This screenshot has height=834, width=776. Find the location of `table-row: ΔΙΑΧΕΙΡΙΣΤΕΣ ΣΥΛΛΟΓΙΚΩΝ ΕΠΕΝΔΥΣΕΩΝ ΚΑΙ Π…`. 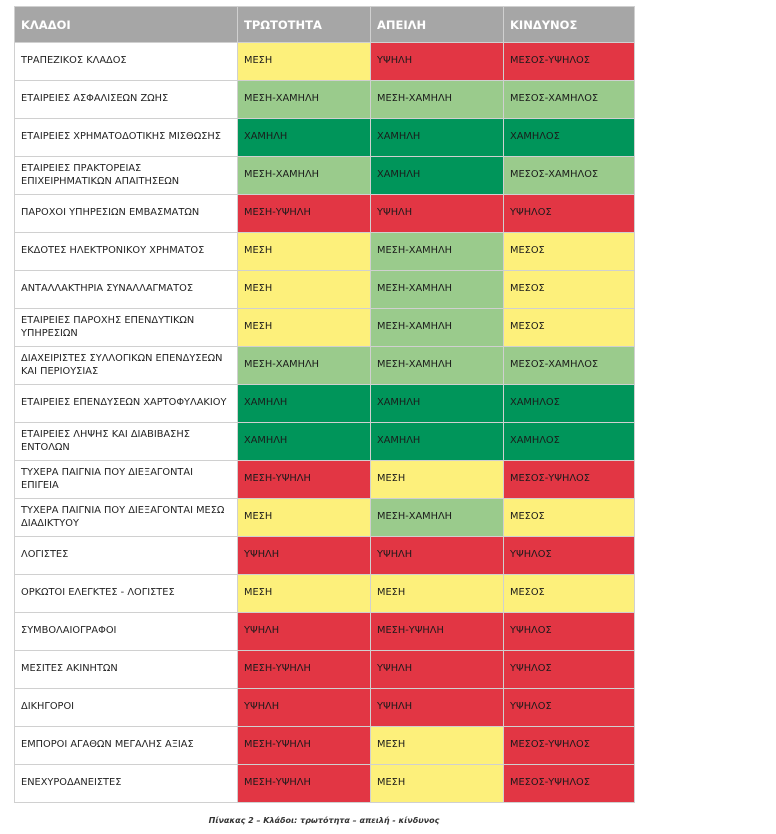

table-row: ΔΙΑΧΕΙΡΙΣΤΕΣ ΣΥΛΛΟΓΙΚΩΝ ΕΠΕΝΔΥΣΕΩΝ ΚΑΙ Π… is located at coordinates (324, 365).